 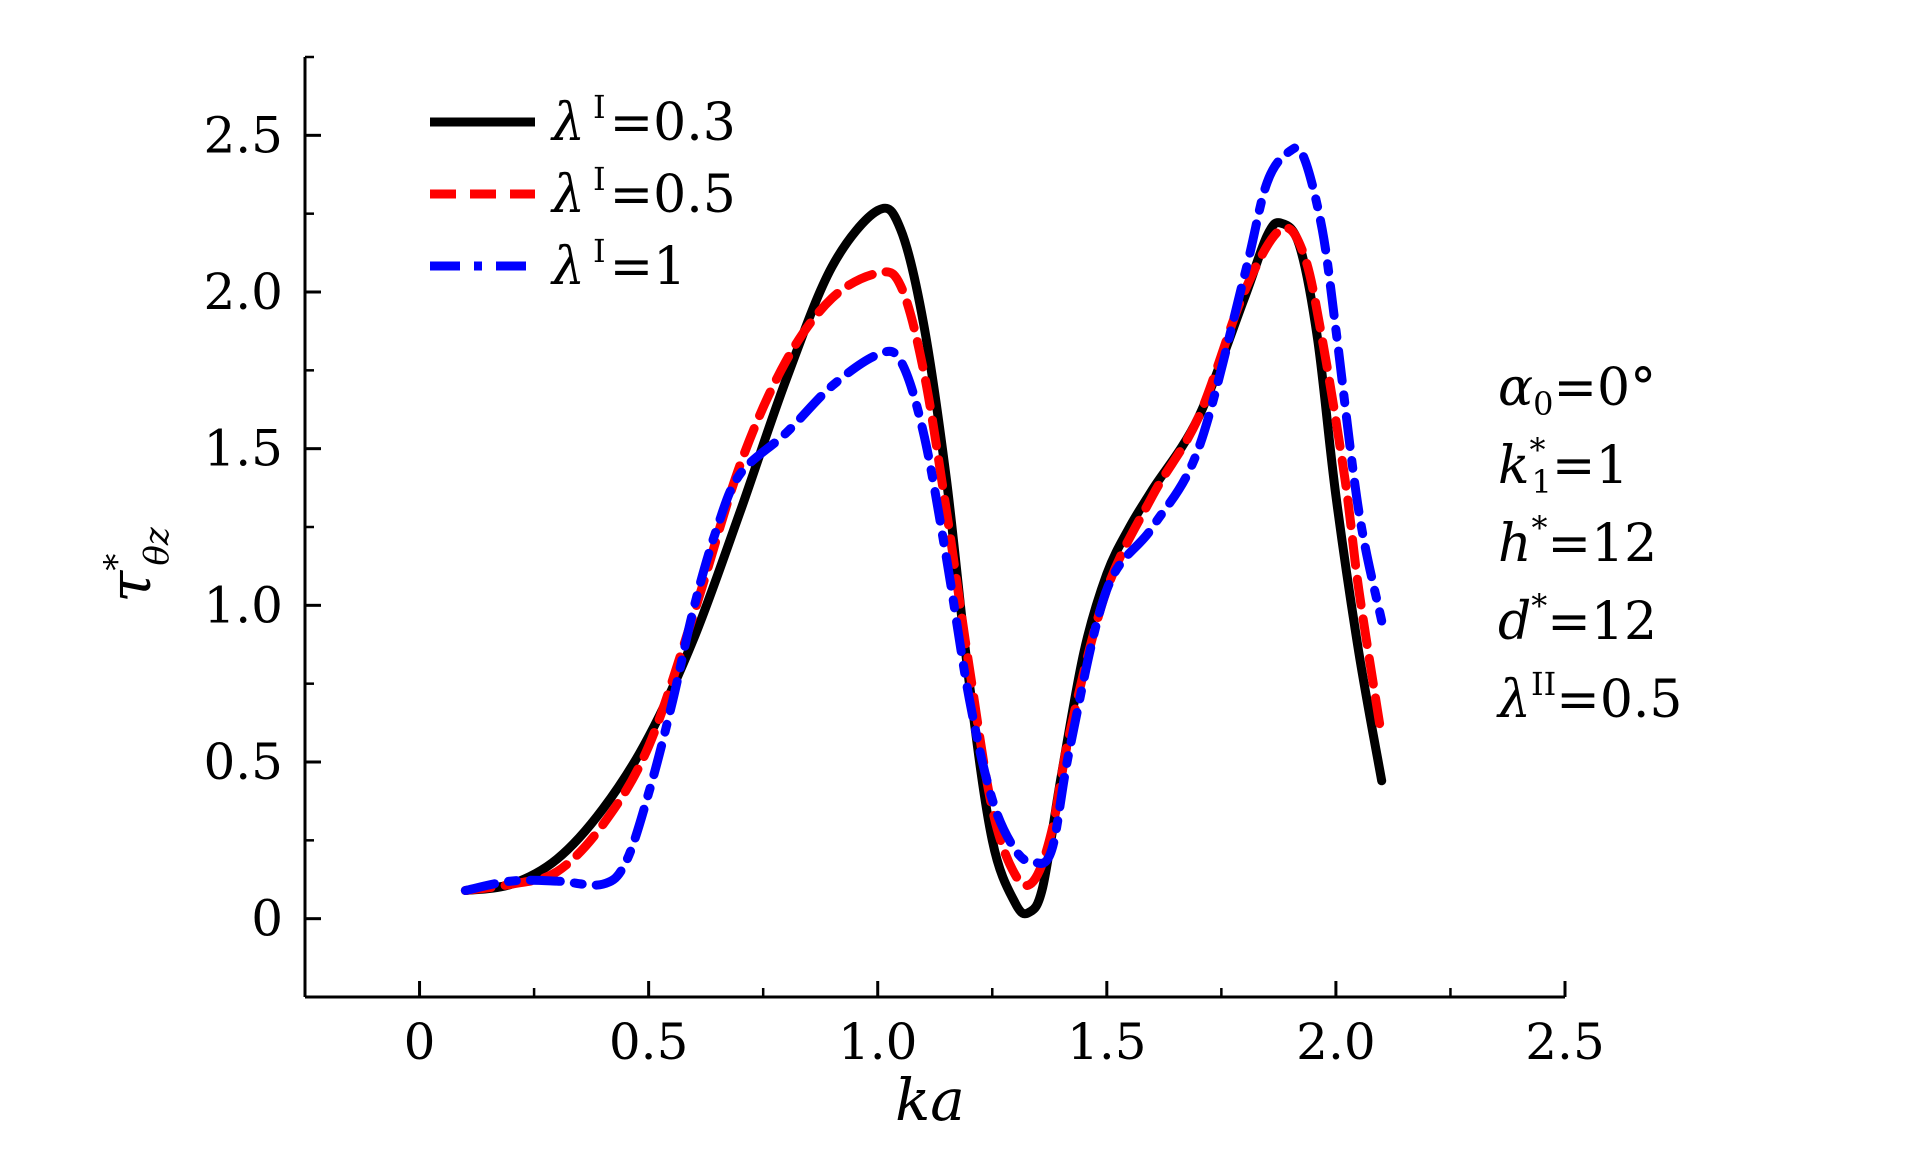 What do you see at coordinates (930, 1100) in the screenshot?
I see `x-axis-title: ka` at bounding box center [930, 1100].